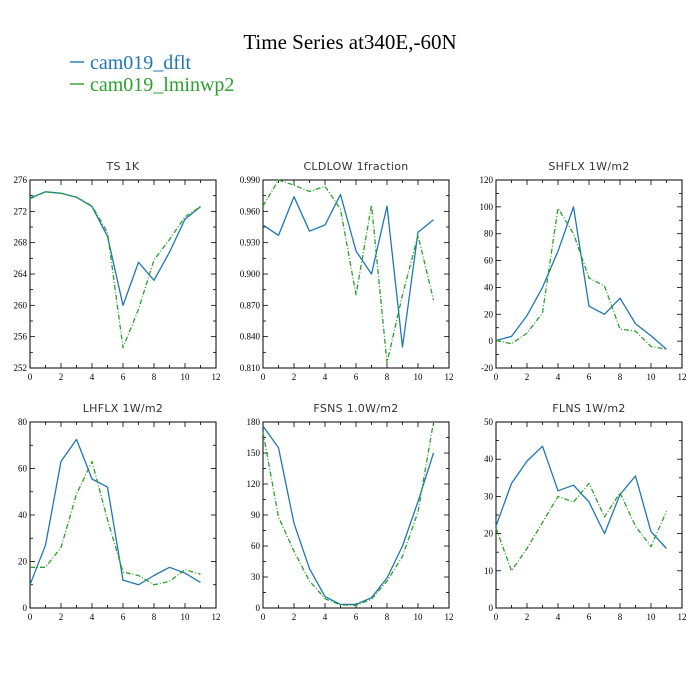 Image resolution: width=700 pixels, height=700 pixels. Describe the element at coordinates (250, 305) in the screenshot. I see `y-tick-label: 0.870` at that location.